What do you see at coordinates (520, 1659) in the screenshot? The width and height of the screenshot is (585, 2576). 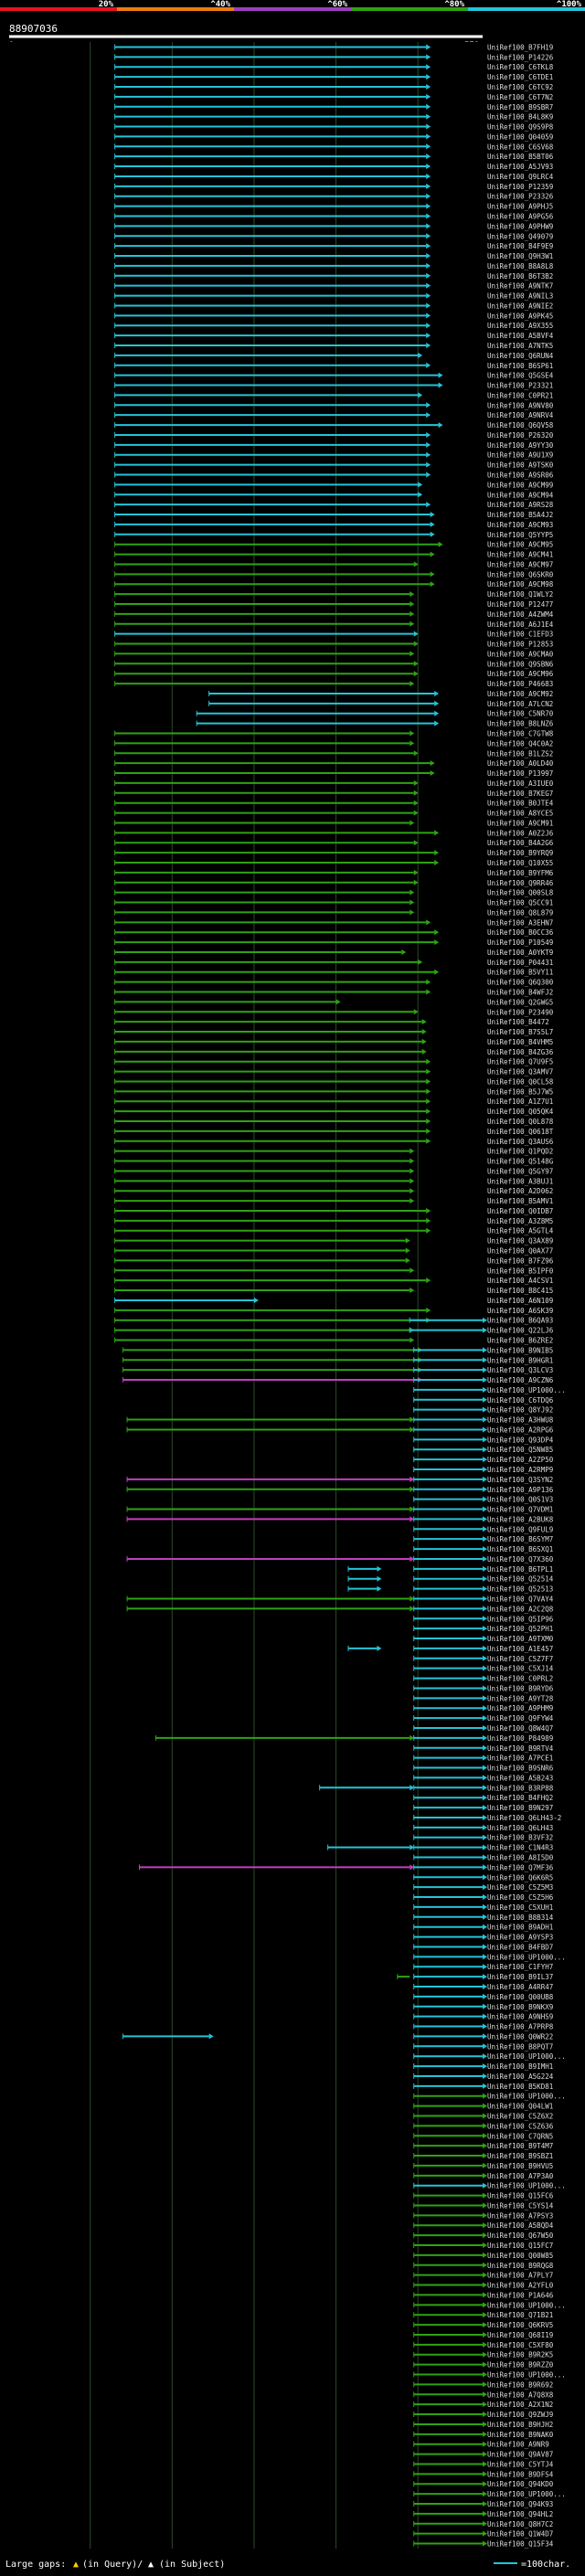 I see `hit-id-label: UniRef100_C5Z7F7` at bounding box center [520, 1659].